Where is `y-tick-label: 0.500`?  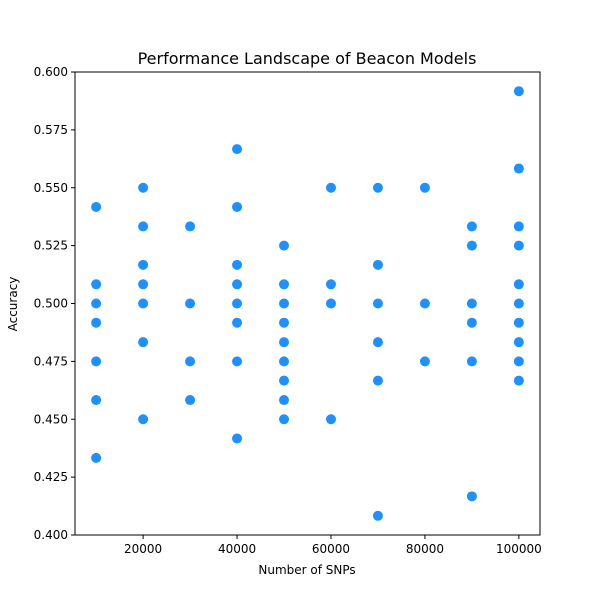
y-tick-label: 0.500 is located at coordinates (51, 304).